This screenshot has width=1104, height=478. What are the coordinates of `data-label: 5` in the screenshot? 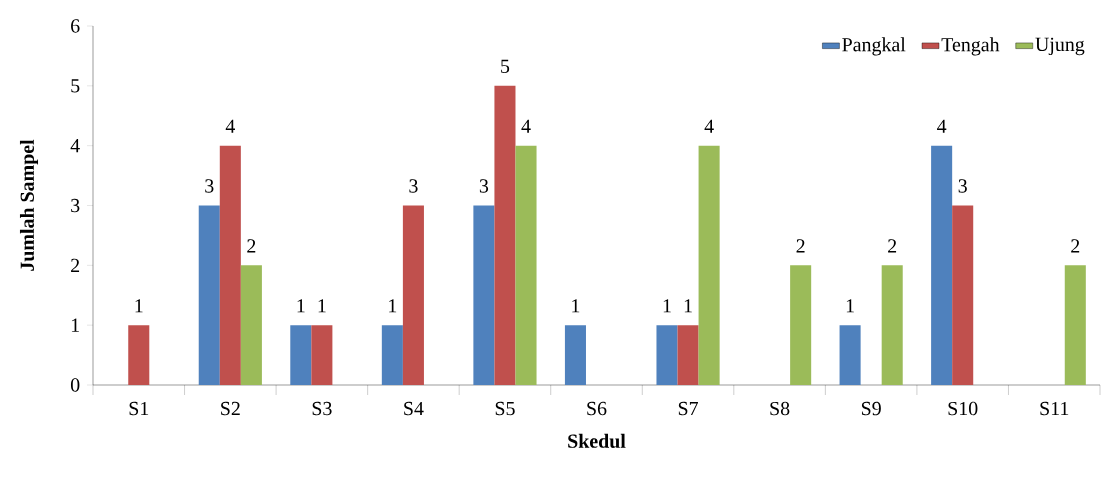 It's located at (505, 66).